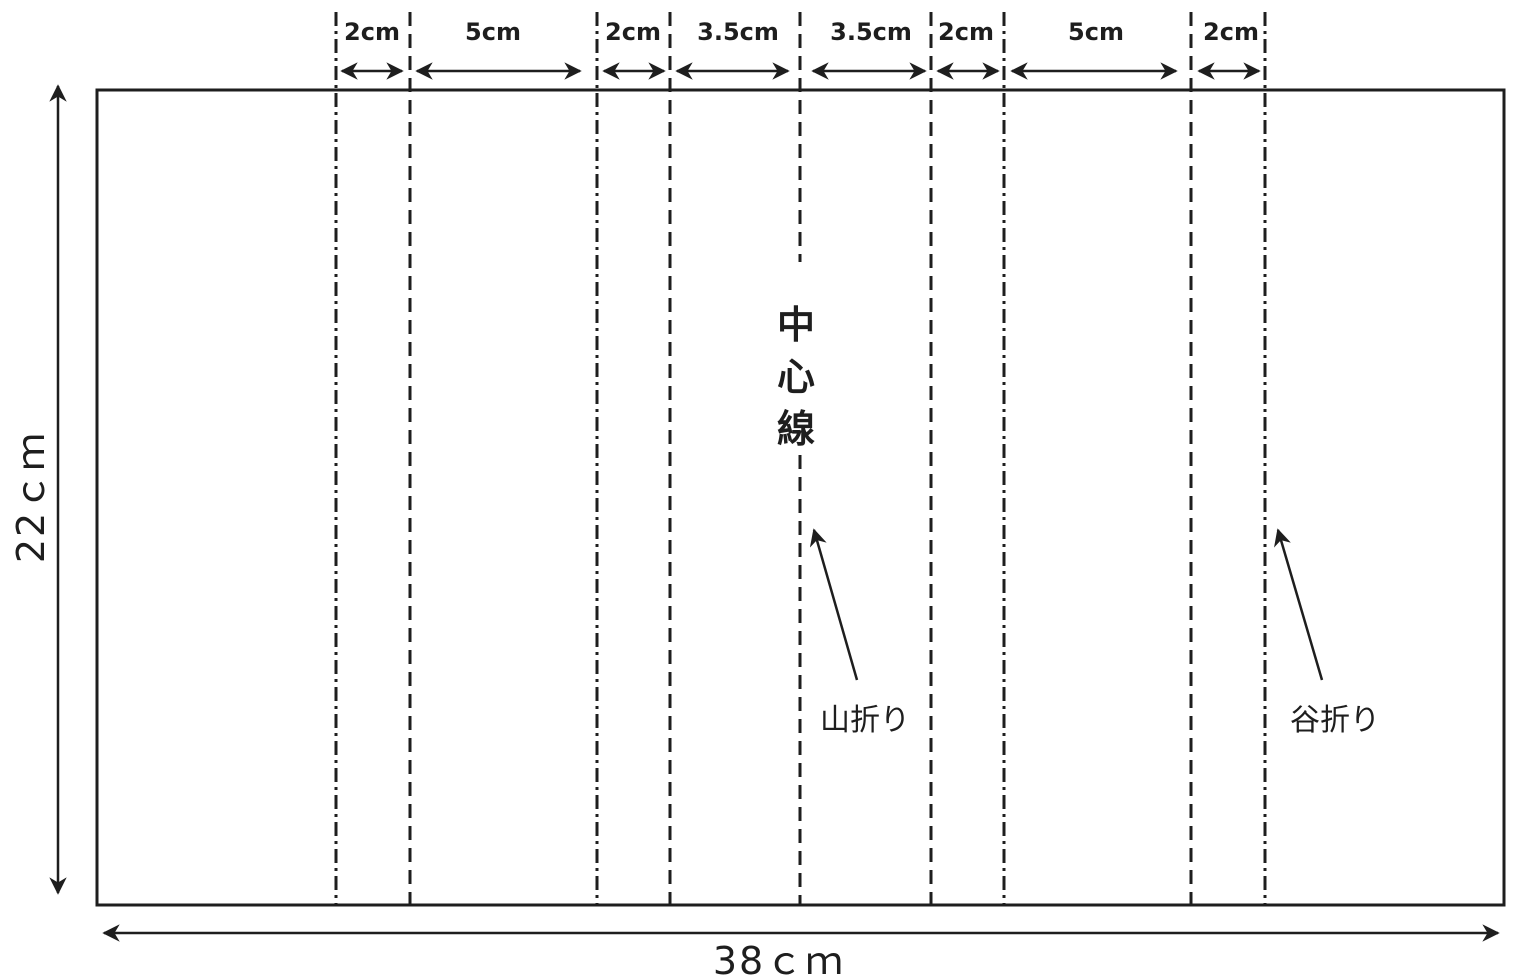 This screenshot has width=1515, height=980. Describe the element at coordinates (31, 497) in the screenshot. I see `height-label: 22ｃｍ` at that location.